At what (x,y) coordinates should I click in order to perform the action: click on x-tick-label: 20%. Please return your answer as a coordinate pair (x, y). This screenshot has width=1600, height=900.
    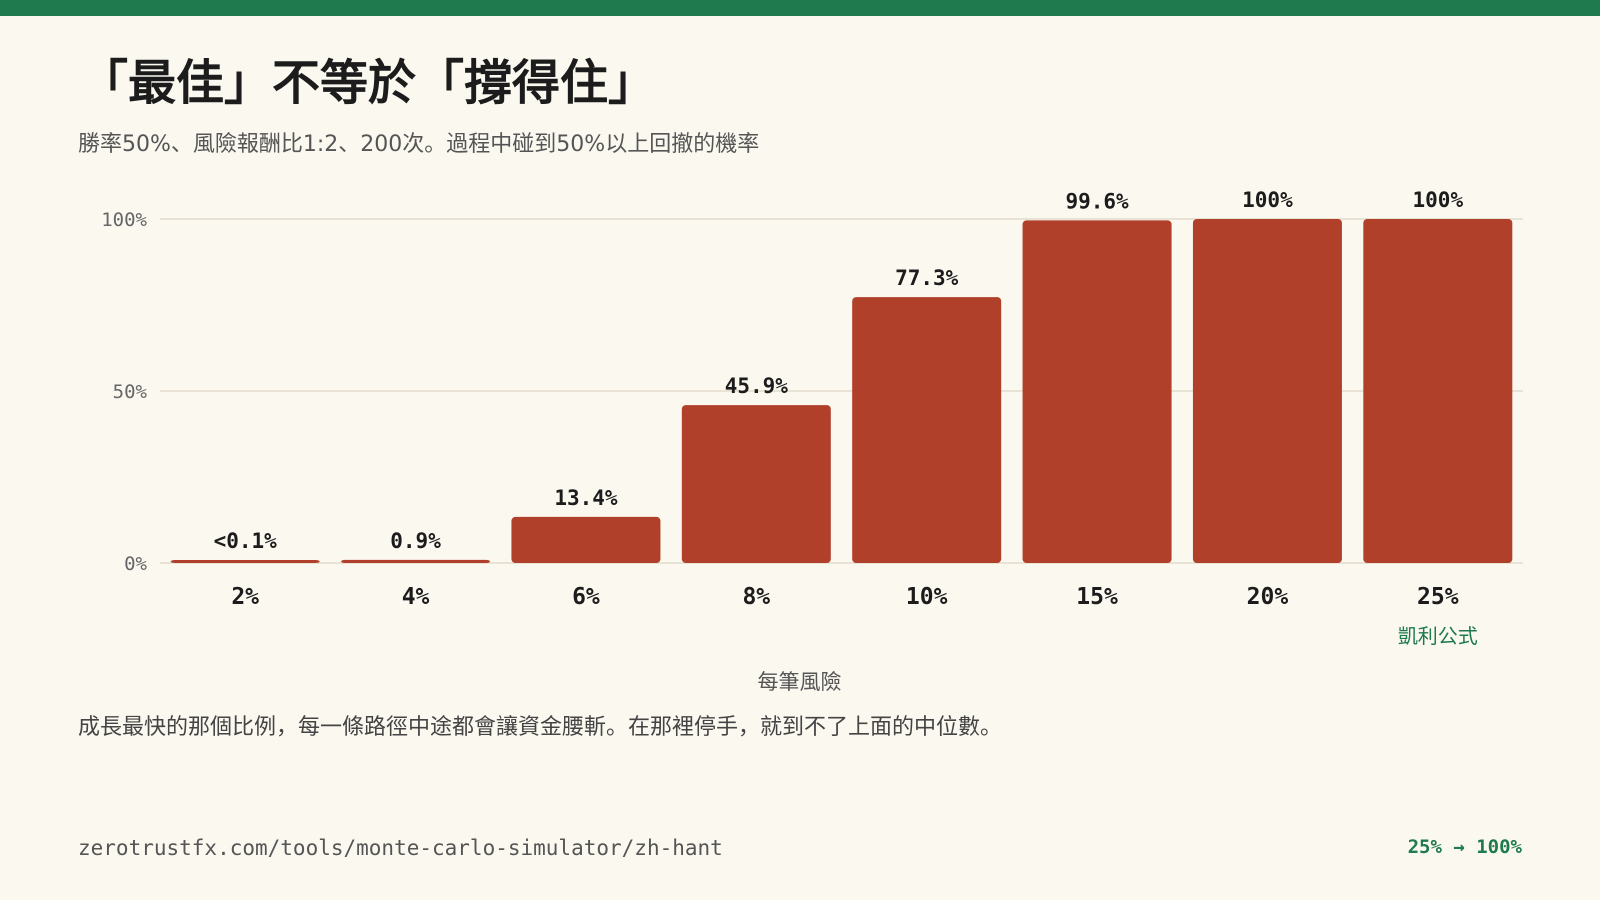
    Looking at the image, I should click on (1268, 597).